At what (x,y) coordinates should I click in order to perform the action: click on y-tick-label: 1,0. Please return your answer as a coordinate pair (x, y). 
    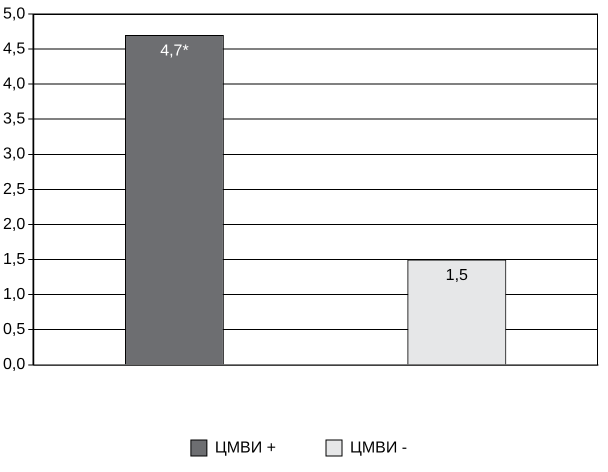
    Looking at the image, I should click on (14, 295).